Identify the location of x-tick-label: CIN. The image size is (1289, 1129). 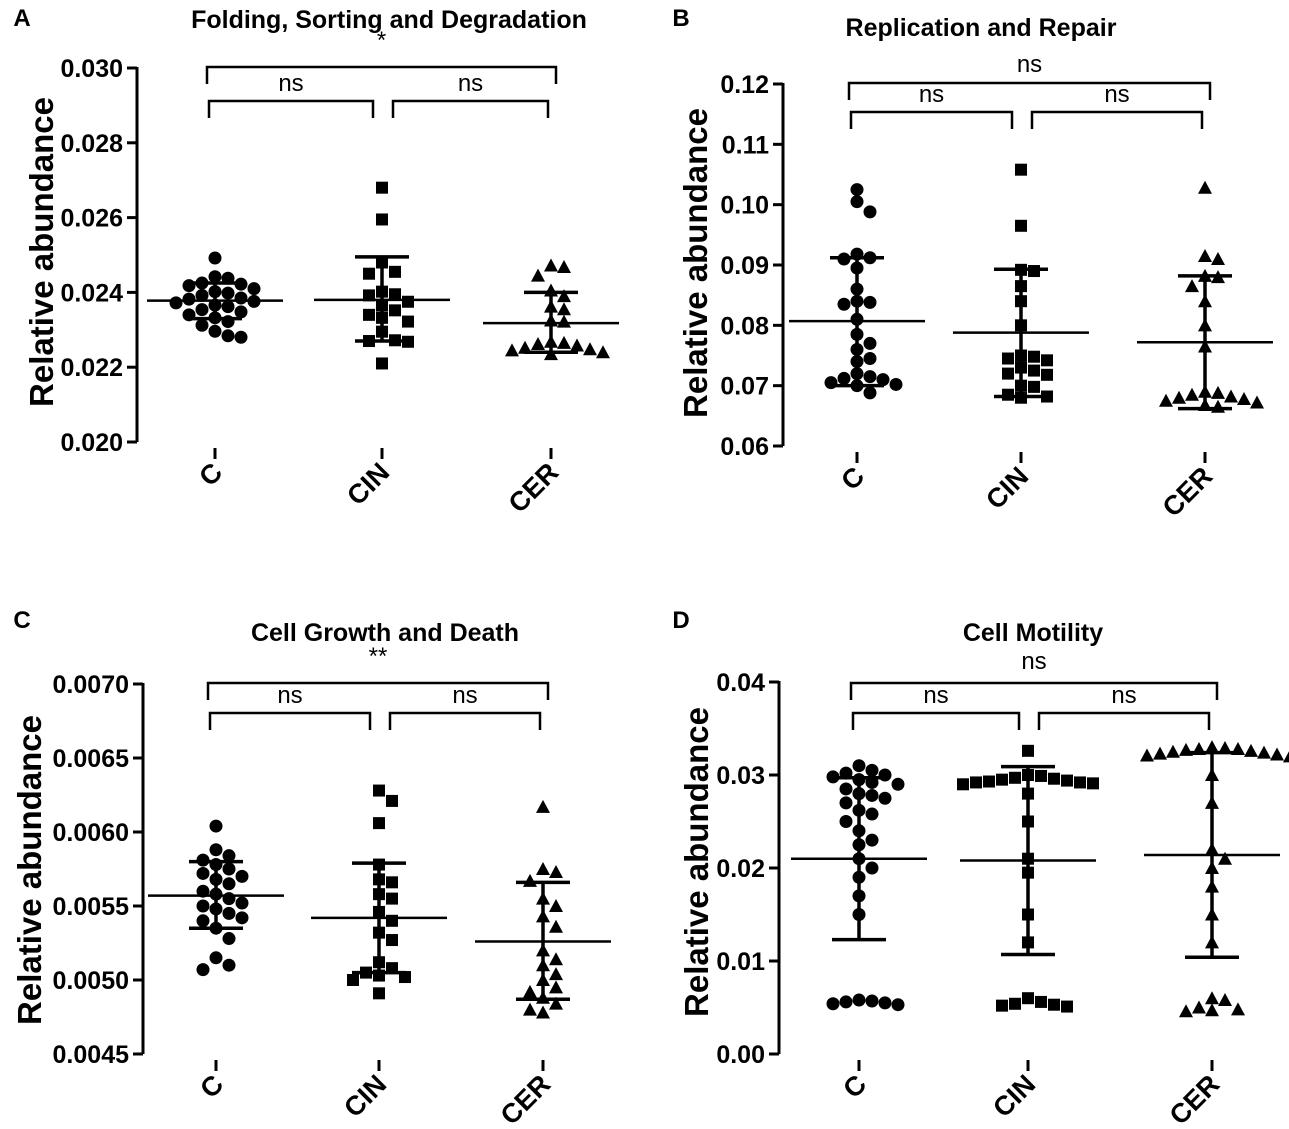
(1007, 488).